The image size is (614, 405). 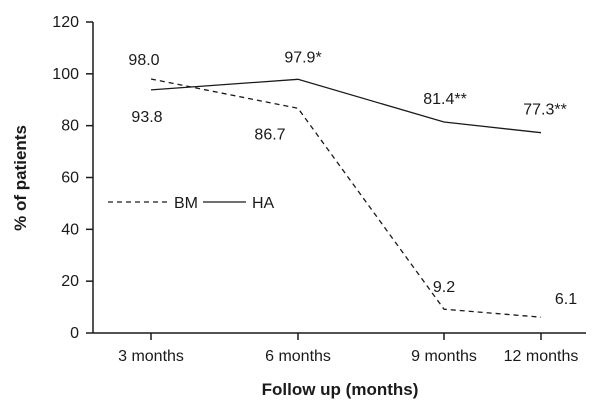 I want to click on legend-ha-label: HA, so click(x=263, y=203).